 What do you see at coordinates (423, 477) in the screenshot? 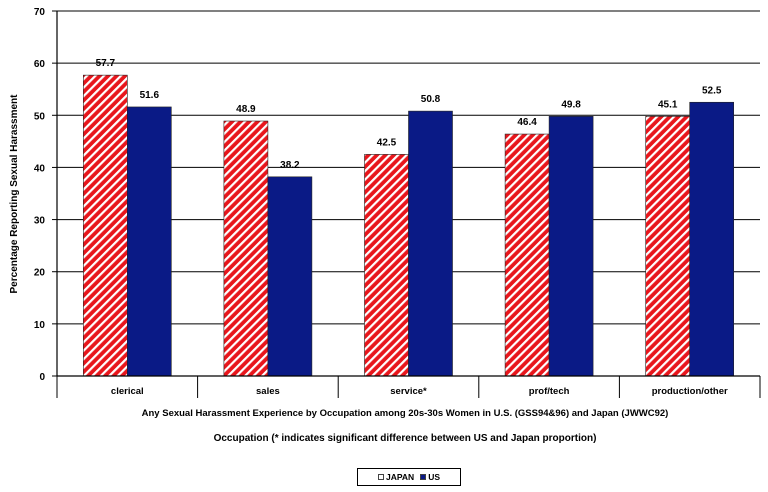
I see `legend-swatch-us` at bounding box center [423, 477].